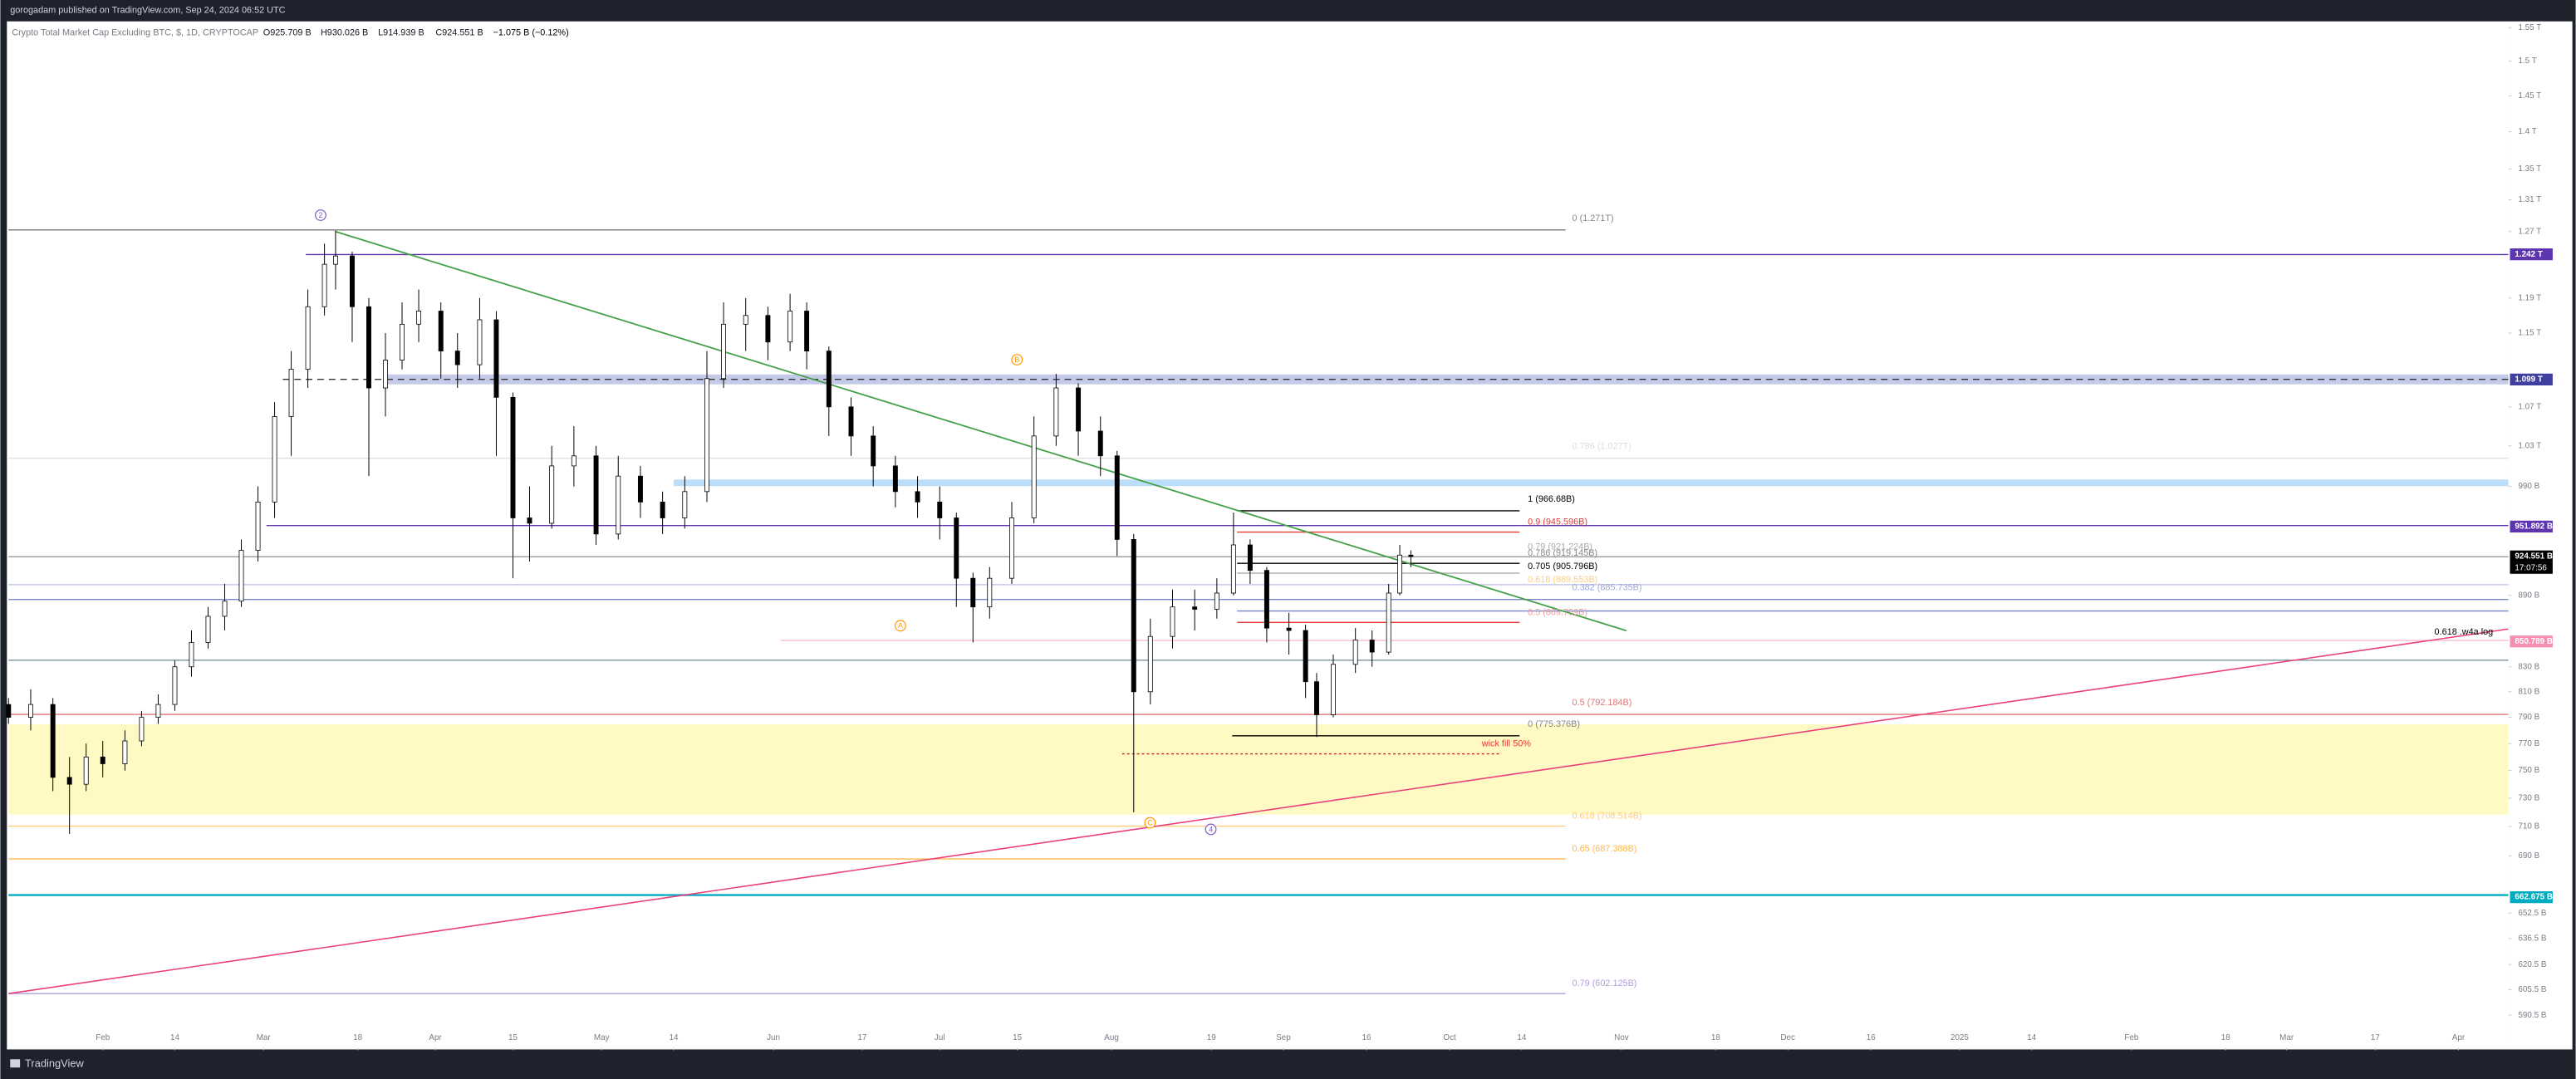 This screenshot has height=1079, width=2576. Describe the element at coordinates (1557, 612) in the screenshot. I see `annotation: 0.5 (869.759B)` at that location.